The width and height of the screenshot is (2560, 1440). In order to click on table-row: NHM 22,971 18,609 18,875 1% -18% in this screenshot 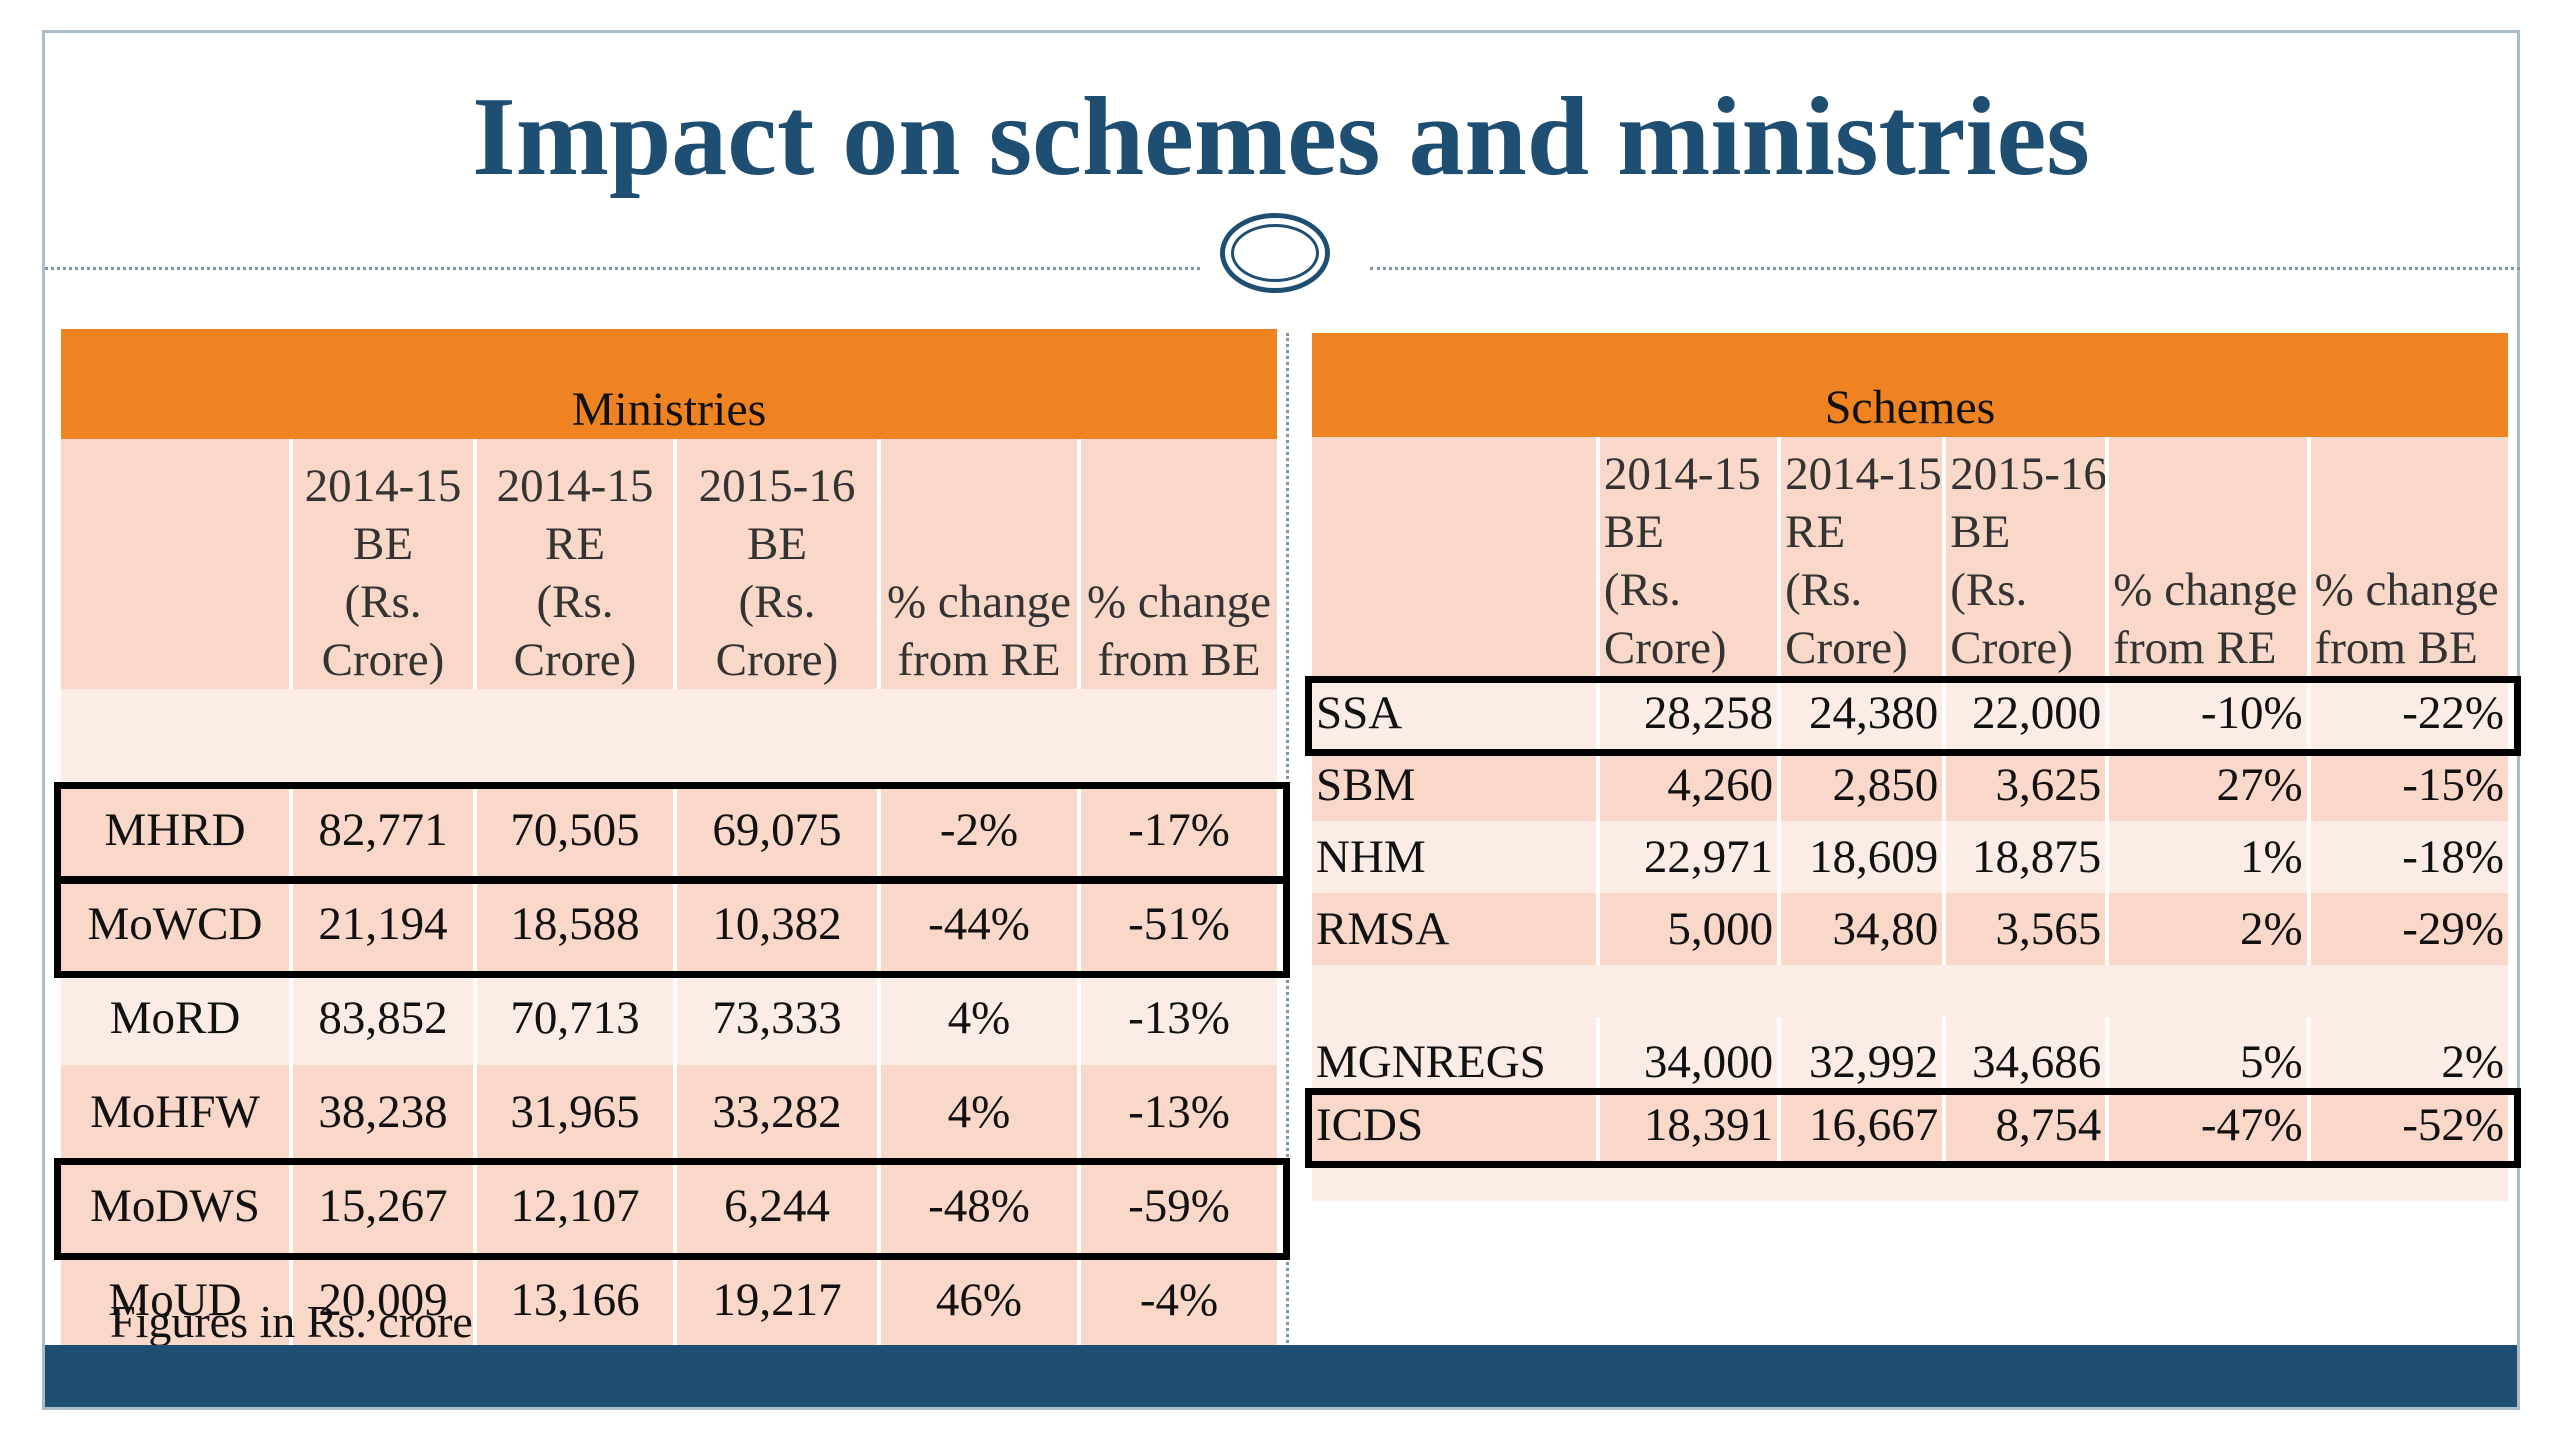, I will do `click(1910, 857)`.